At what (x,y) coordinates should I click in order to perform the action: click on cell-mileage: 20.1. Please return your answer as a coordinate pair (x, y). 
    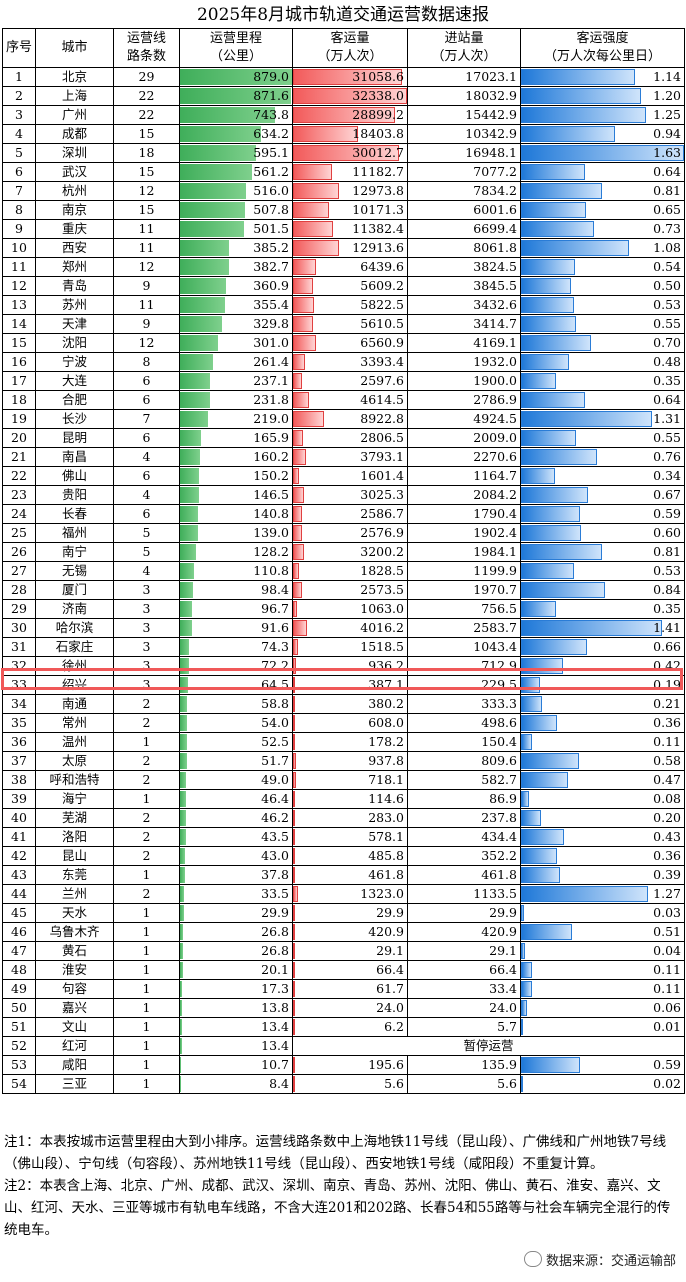
    Looking at the image, I should click on (236, 970).